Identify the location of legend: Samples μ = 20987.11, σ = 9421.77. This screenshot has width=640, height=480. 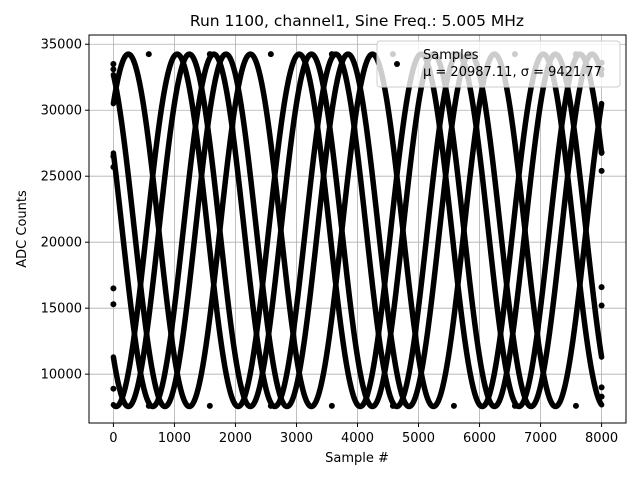
(498, 64).